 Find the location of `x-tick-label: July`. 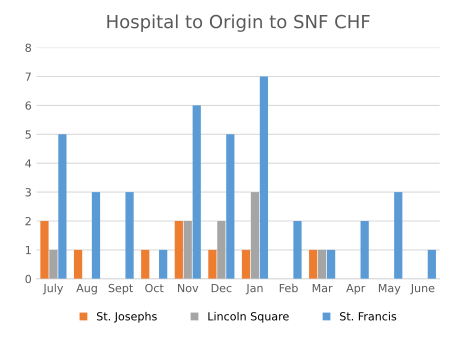

x-tick-label: July is located at coordinates (53, 289).